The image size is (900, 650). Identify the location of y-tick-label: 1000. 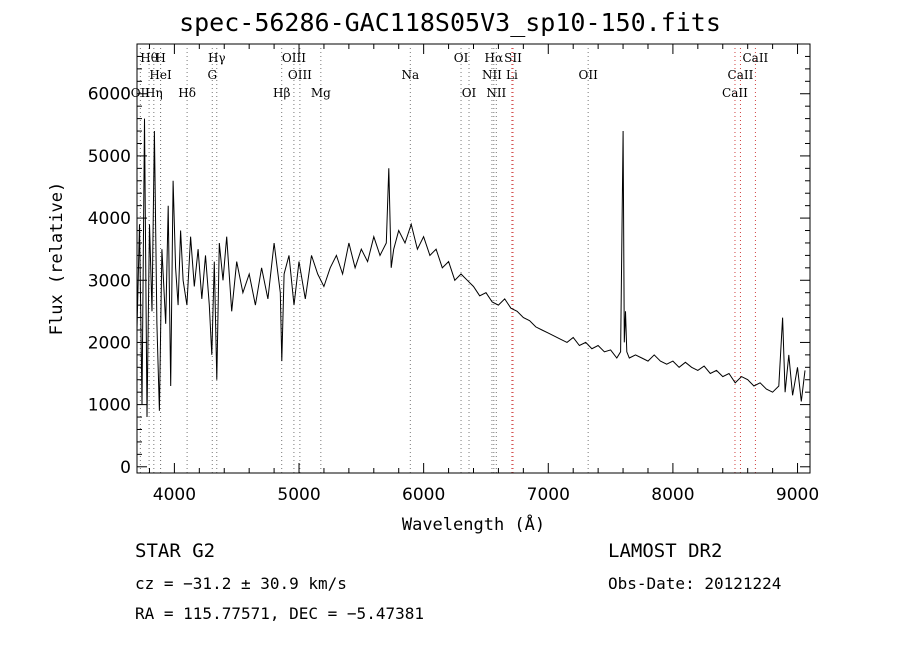
(109, 406).